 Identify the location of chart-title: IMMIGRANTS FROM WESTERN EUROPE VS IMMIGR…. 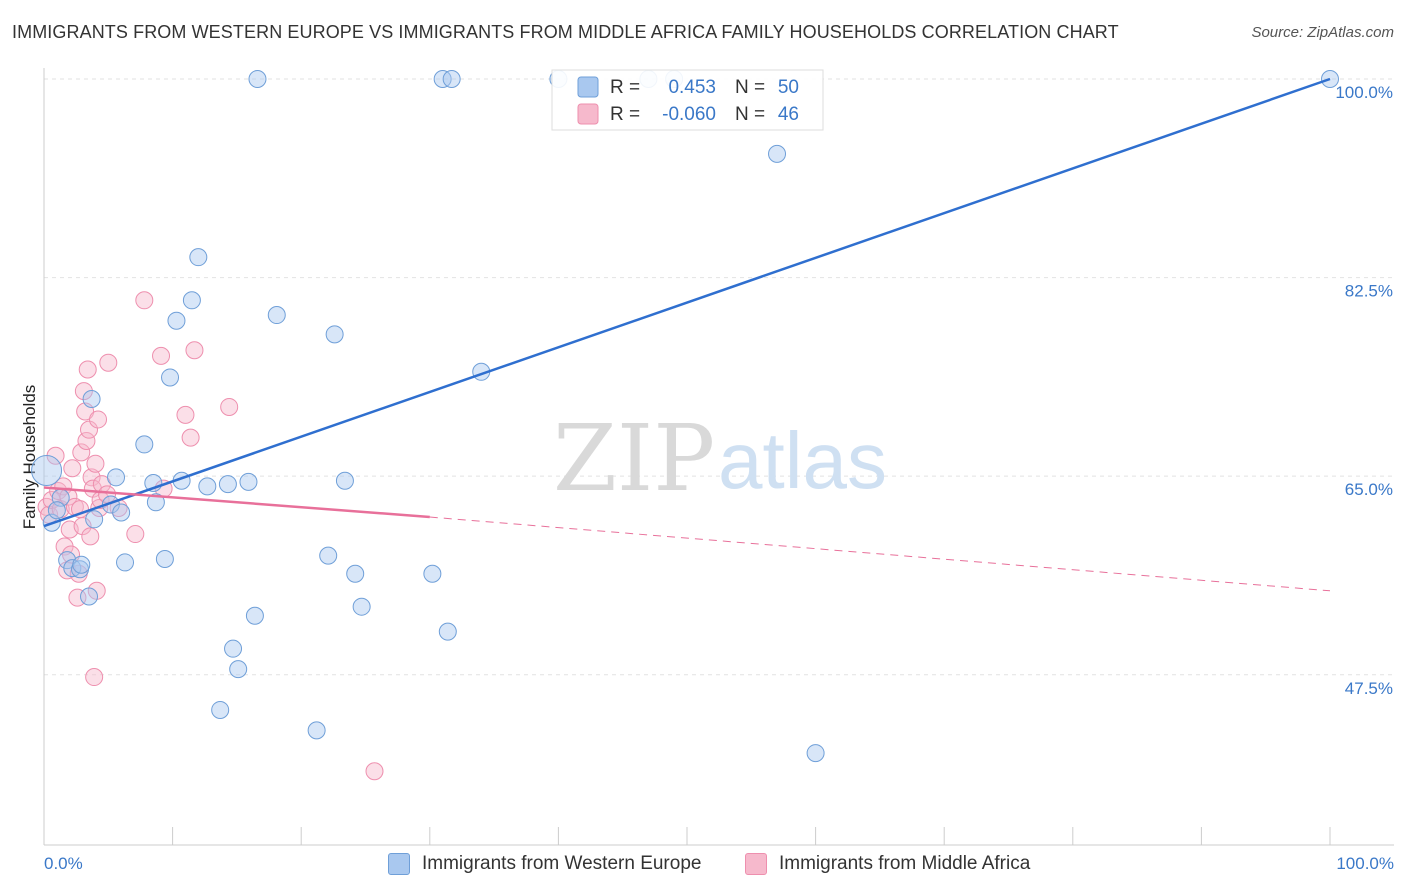
(565, 32).